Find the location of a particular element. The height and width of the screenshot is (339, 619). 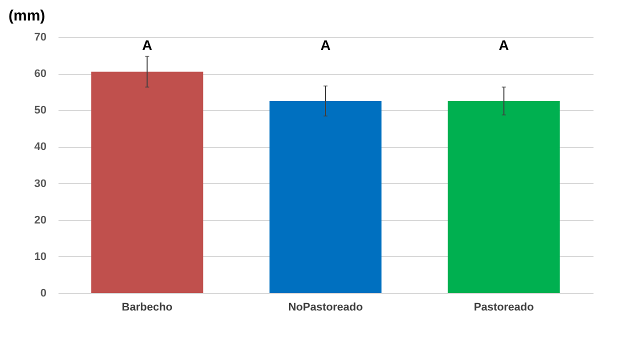

y-axis-title: (mm) is located at coordinates (27, 16).